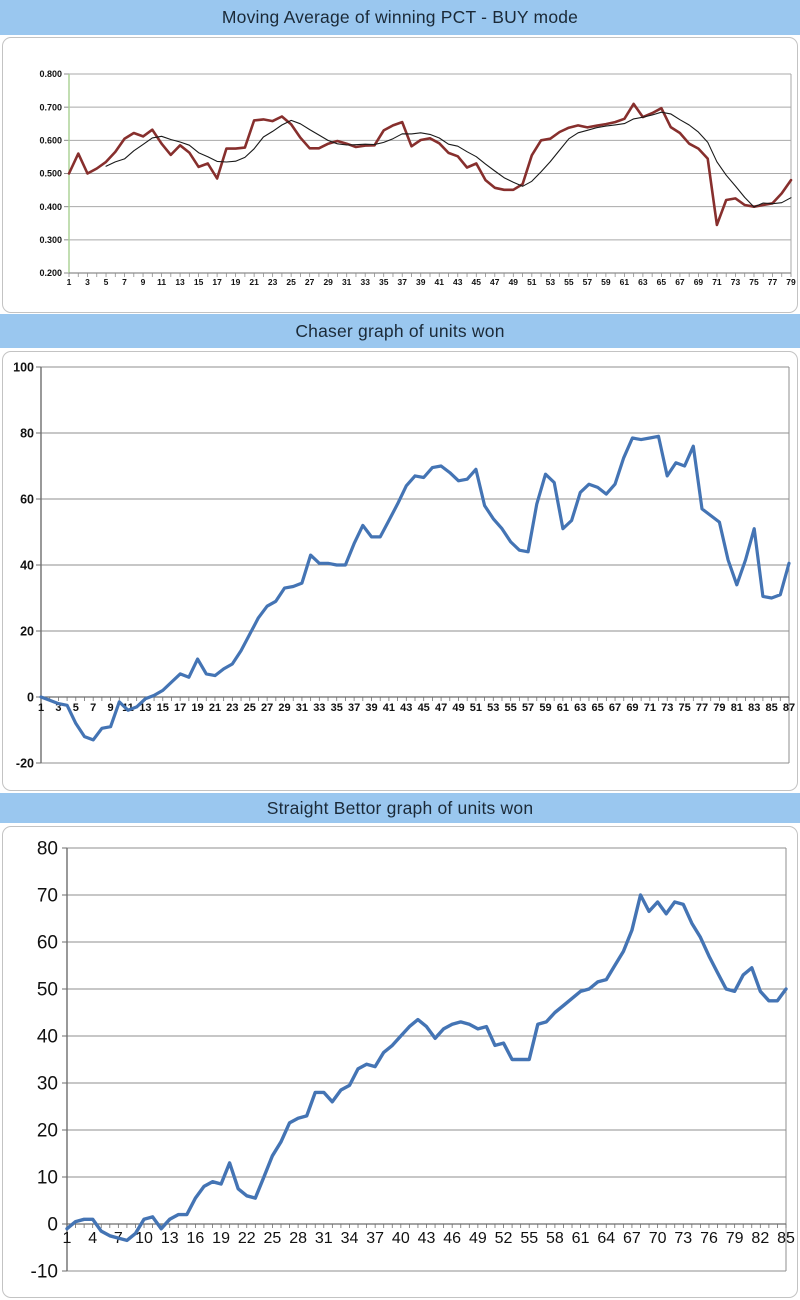  I want to click on x-tick-label: 83, so click(754, 708).